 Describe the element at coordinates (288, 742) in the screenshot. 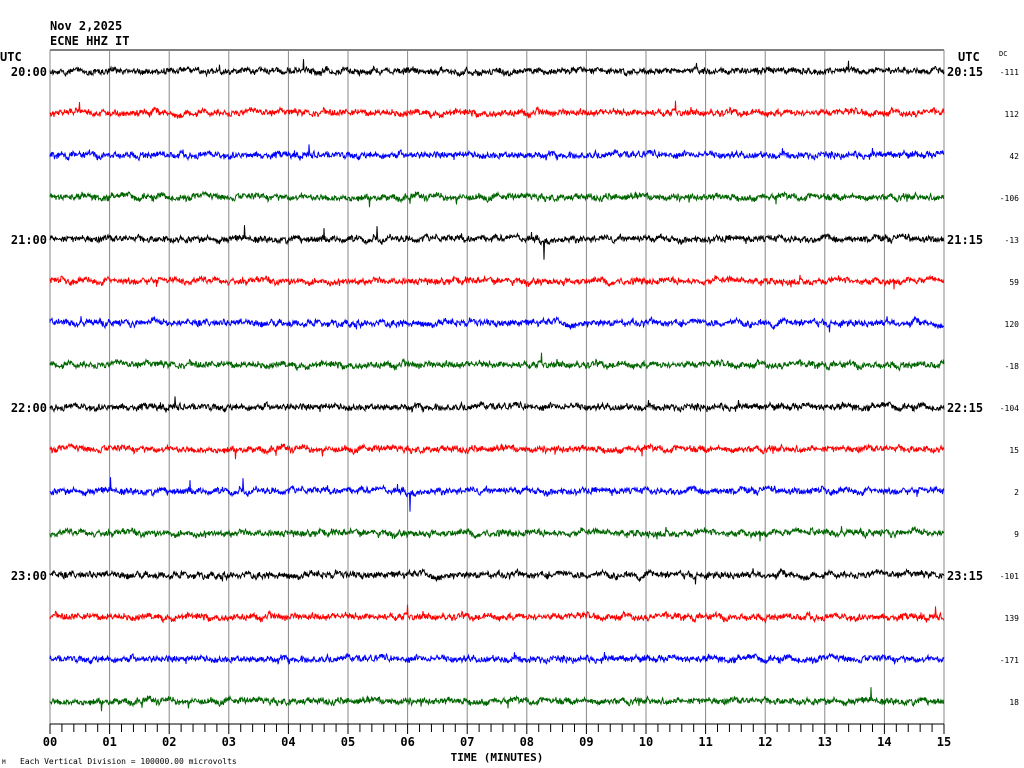

I see `x-tick-label: 04` at that location.